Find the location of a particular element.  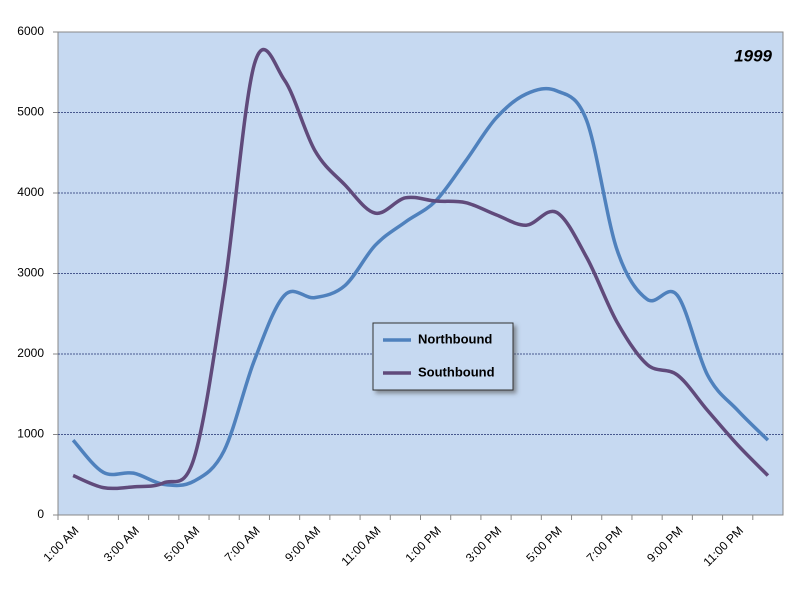

x-tick-label: 7:00 PM is located at coordinates (605, 544).